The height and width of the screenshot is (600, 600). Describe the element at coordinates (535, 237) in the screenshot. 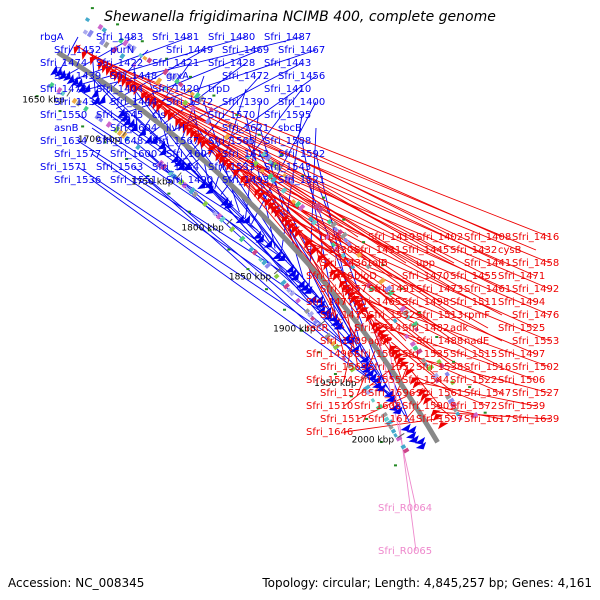

I see `gene-label: Sfri_1416` at that location.